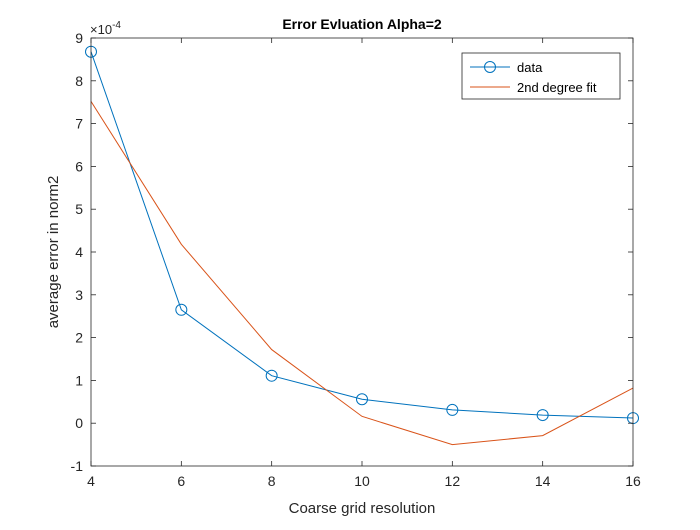 The width and height of the screenshot is (700, 530). I want to click on x-tick-label: 6, so click(181, 481).